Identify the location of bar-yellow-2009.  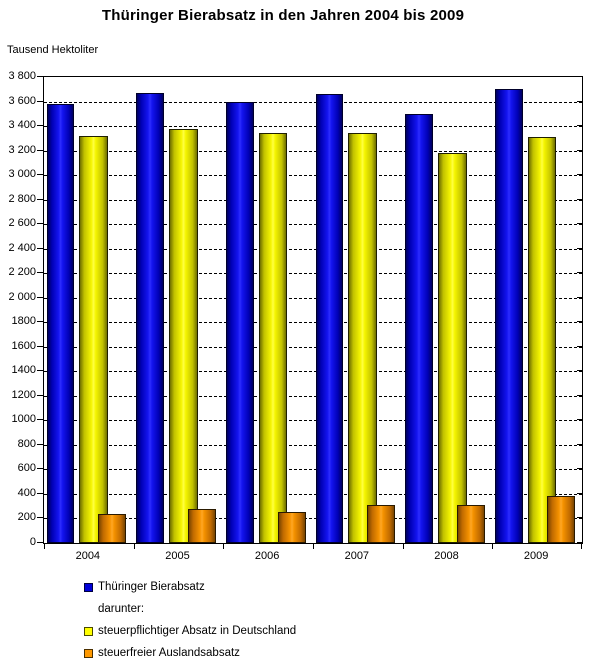
(542, 340).